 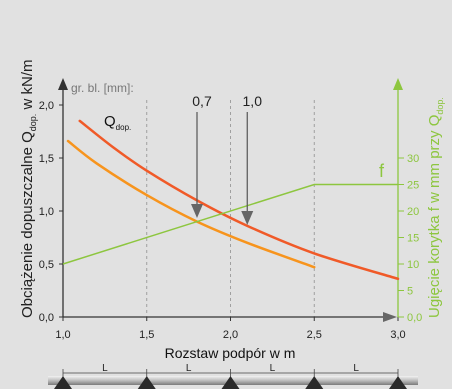 What do you see at coordinates (413, 186) in the screenshot?
I see `y2-tick-label: 25` at bounding box center [413, 186].